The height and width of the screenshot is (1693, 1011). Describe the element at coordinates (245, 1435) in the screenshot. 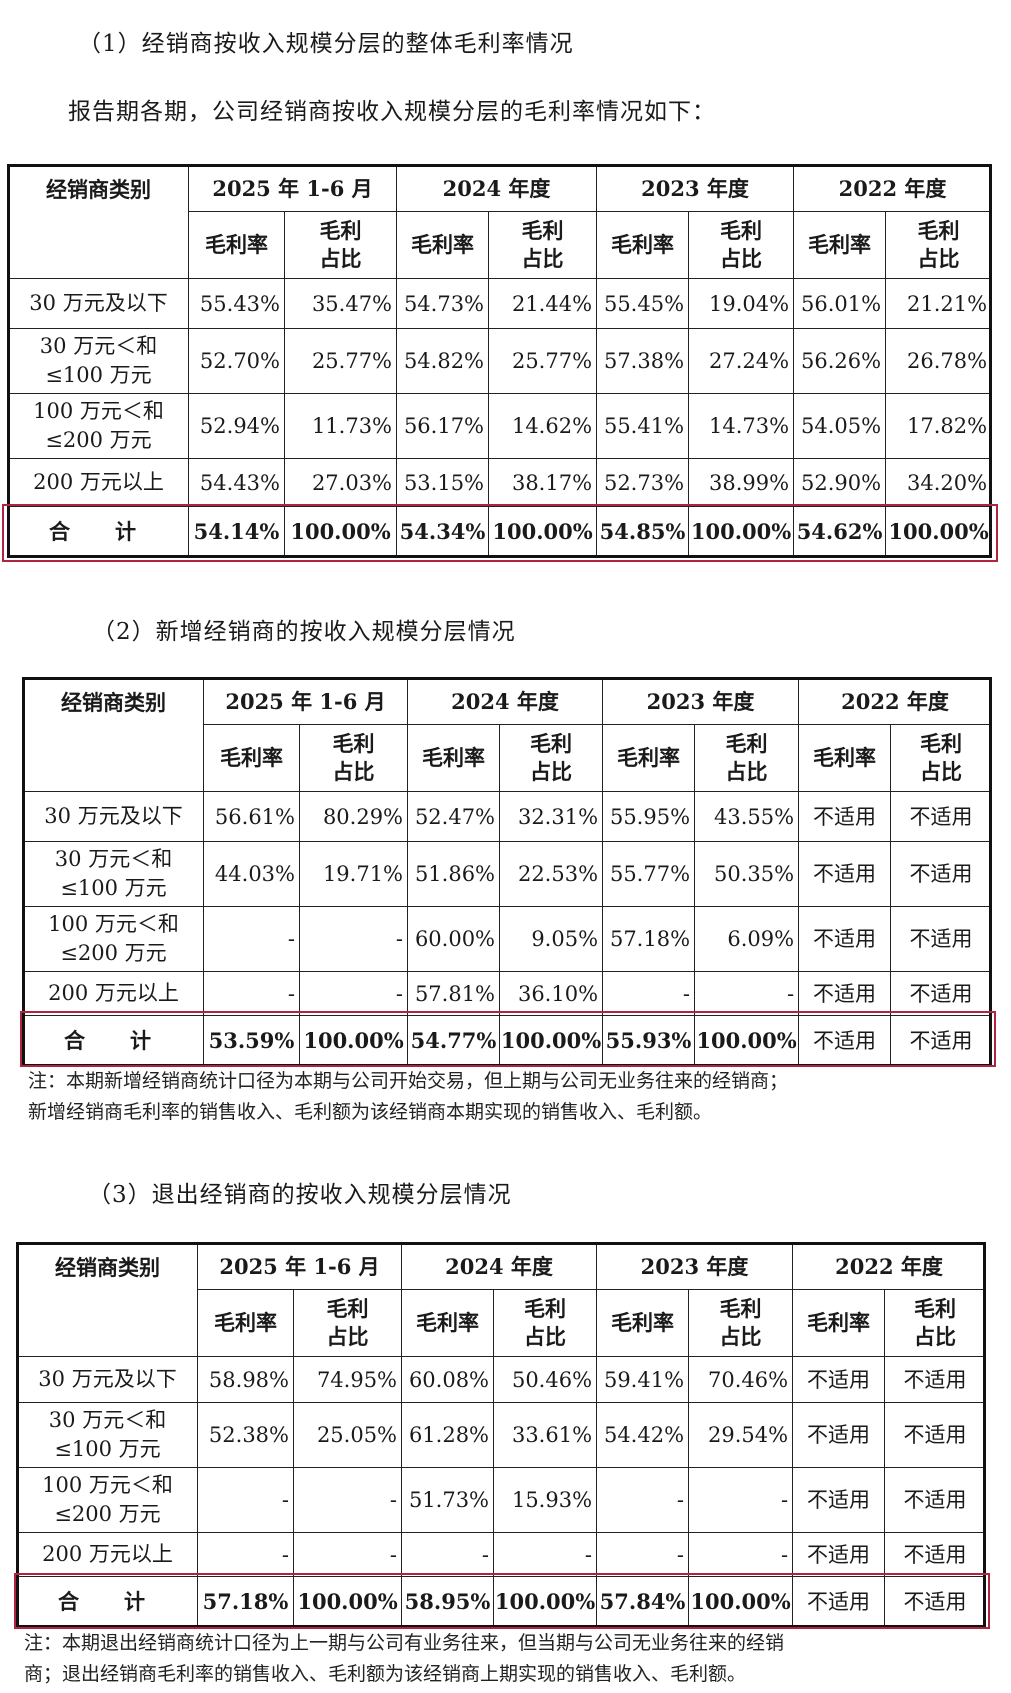

I see `cell: 52.38%` at that location.